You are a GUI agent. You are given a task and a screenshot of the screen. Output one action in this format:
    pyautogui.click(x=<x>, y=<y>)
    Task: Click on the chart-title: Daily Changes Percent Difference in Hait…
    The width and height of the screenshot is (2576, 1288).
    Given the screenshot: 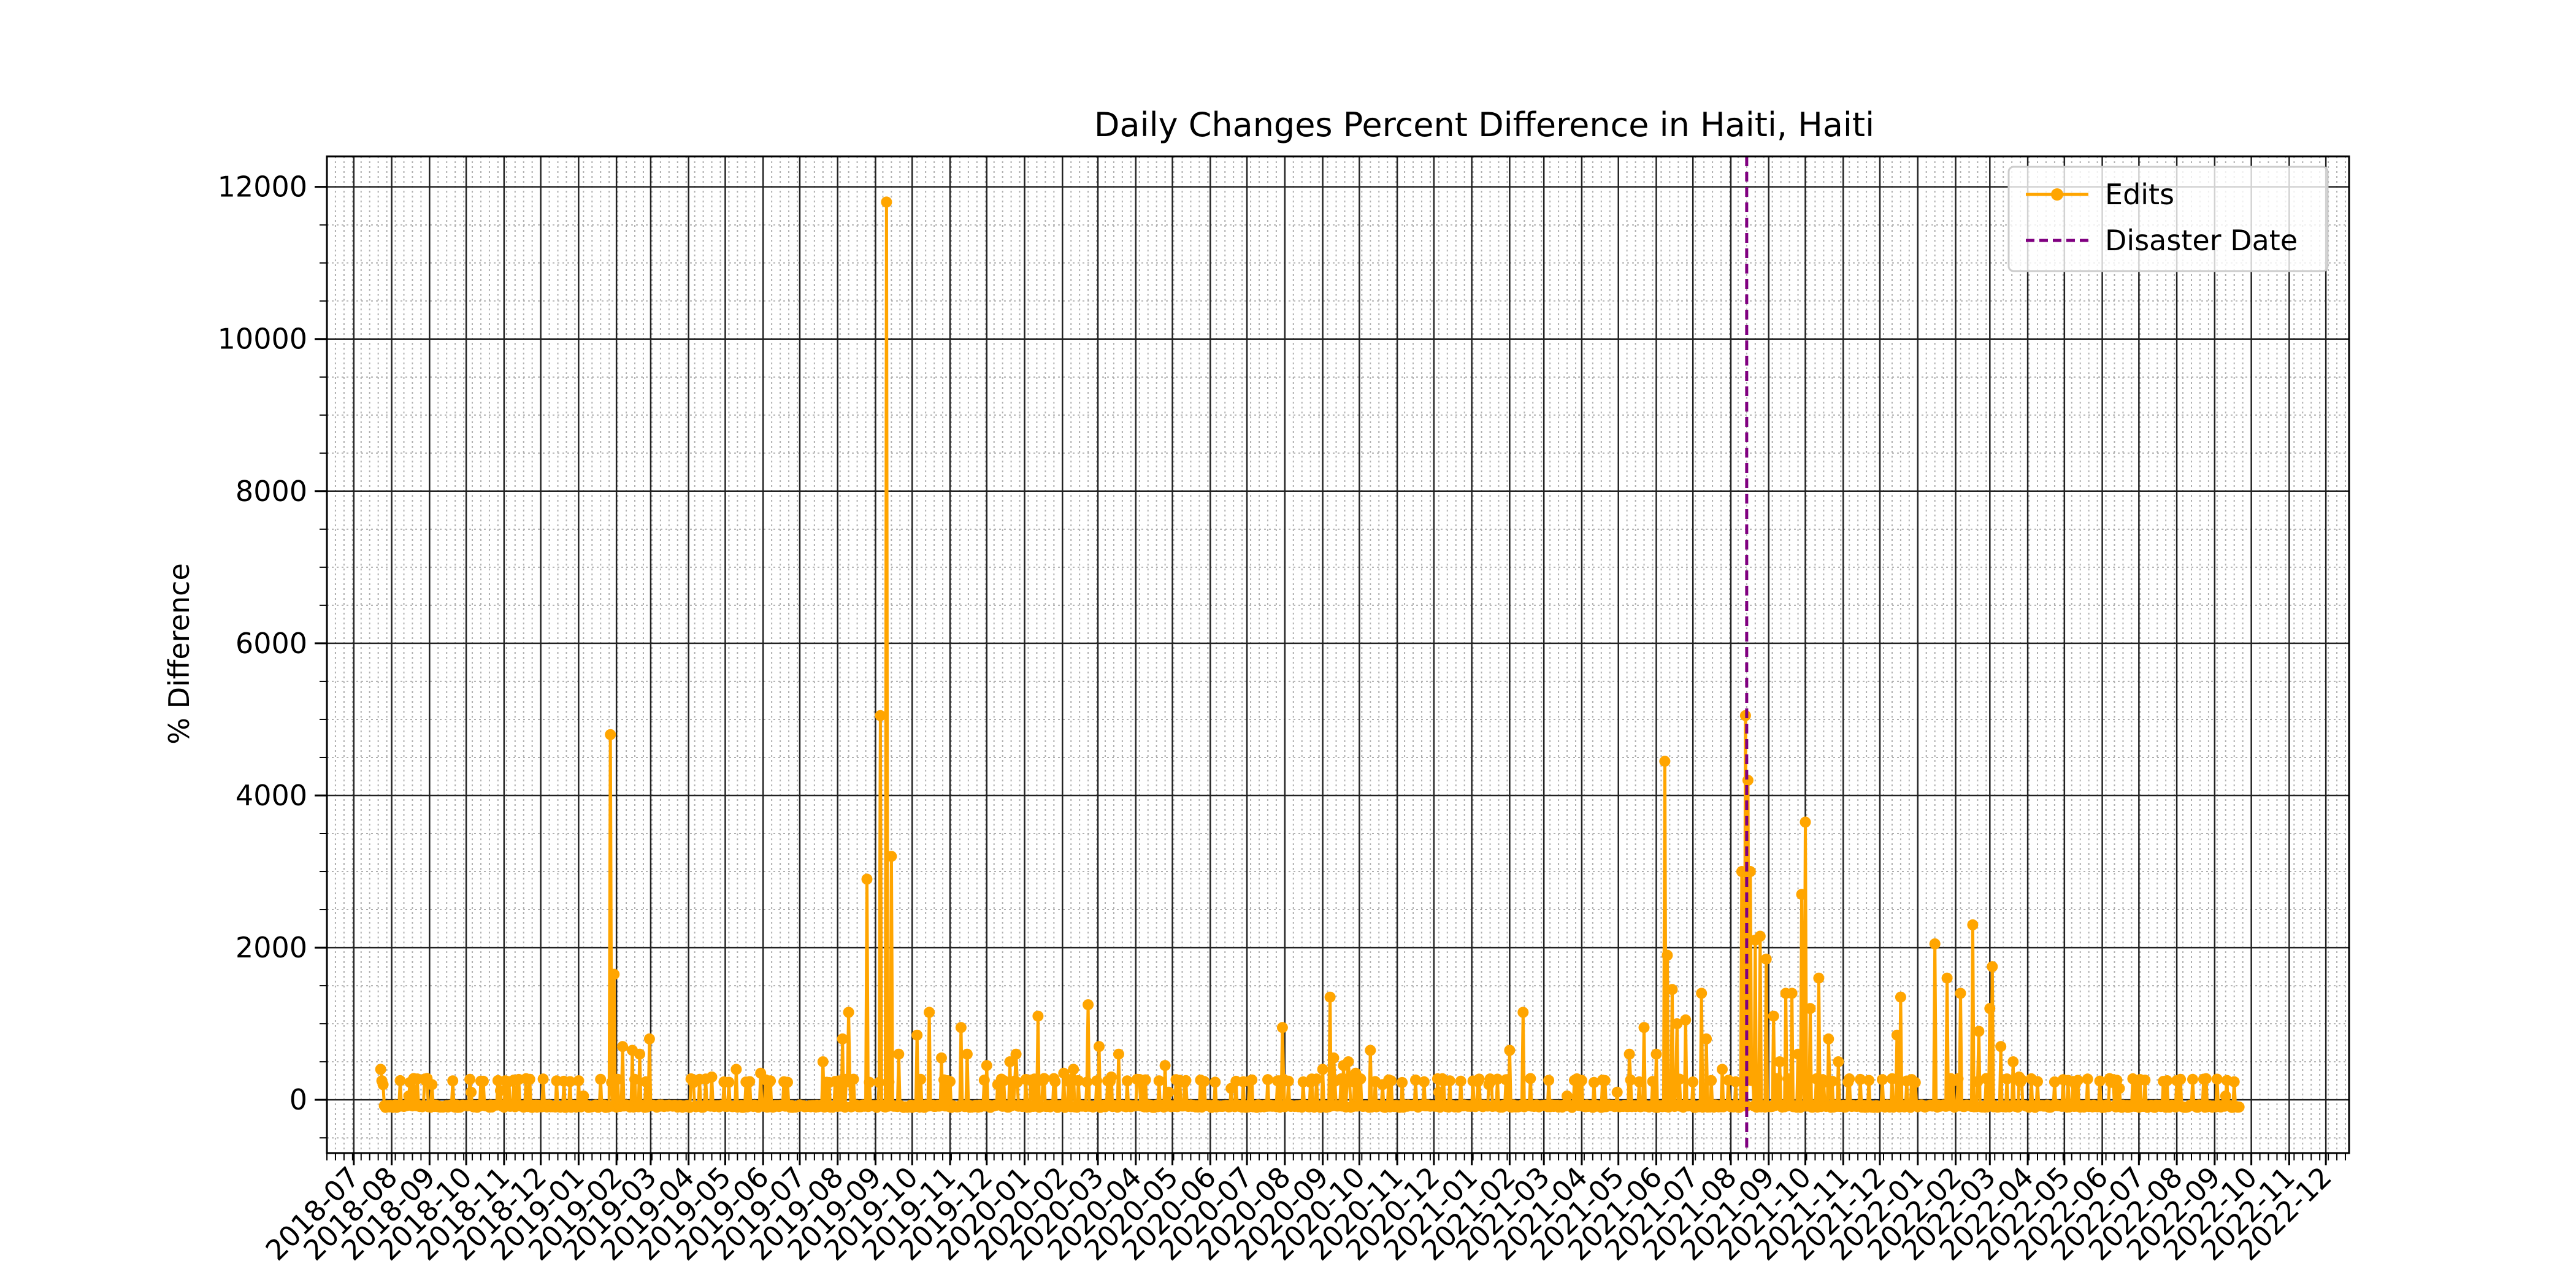 What is the action you would take?
    pyautogui.click(x=1484, y=124)
    